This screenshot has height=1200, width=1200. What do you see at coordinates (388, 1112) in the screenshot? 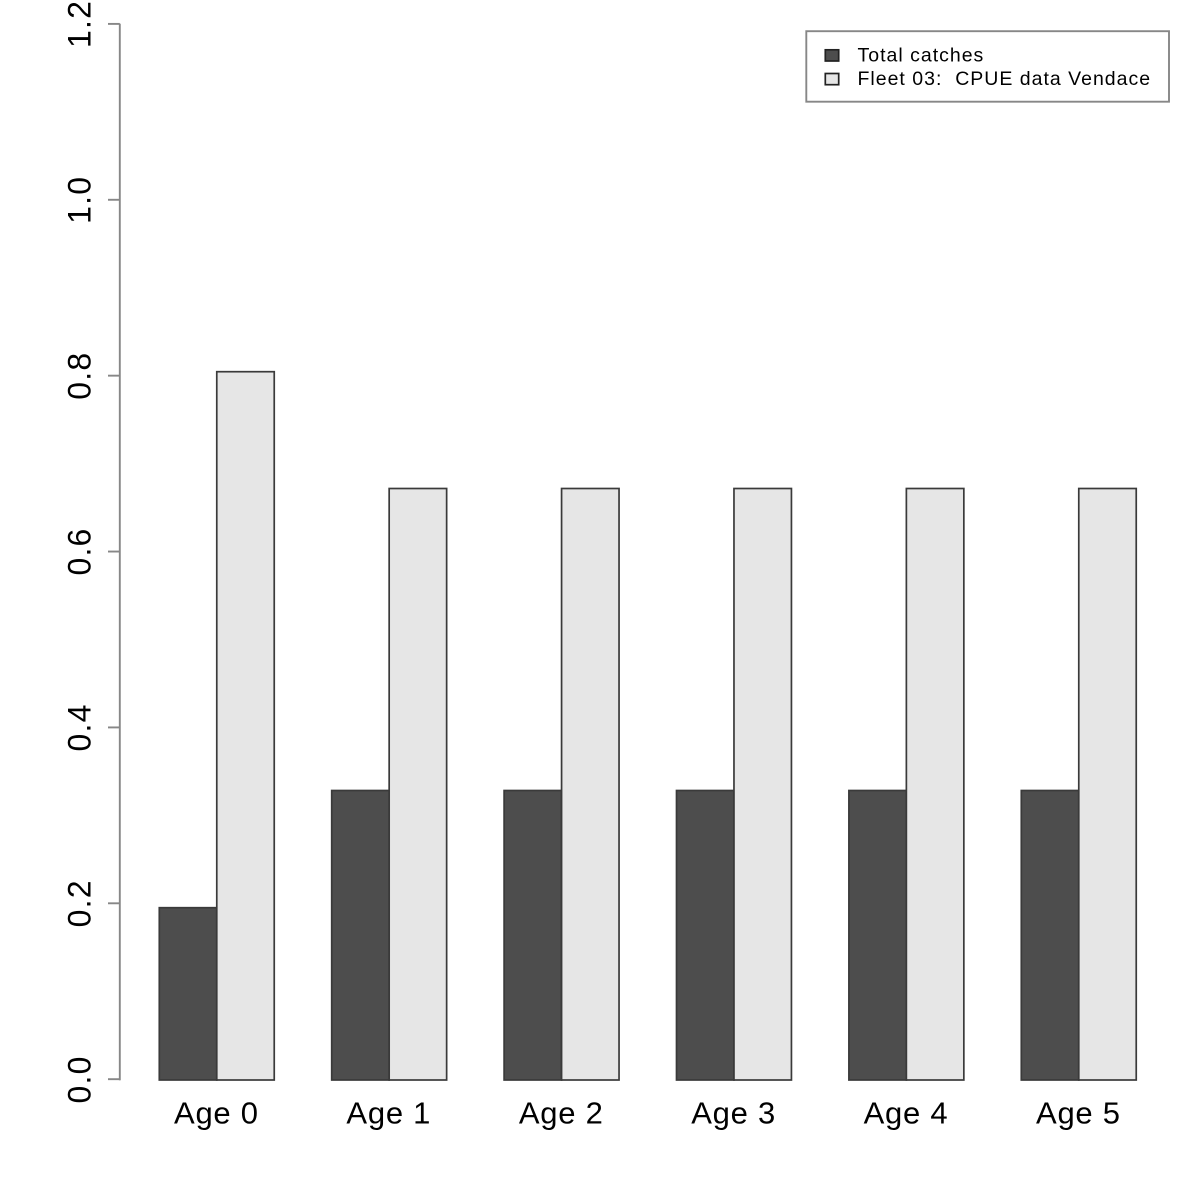
I see `svg-text: Age 1` at bounding box center [388, 1112].